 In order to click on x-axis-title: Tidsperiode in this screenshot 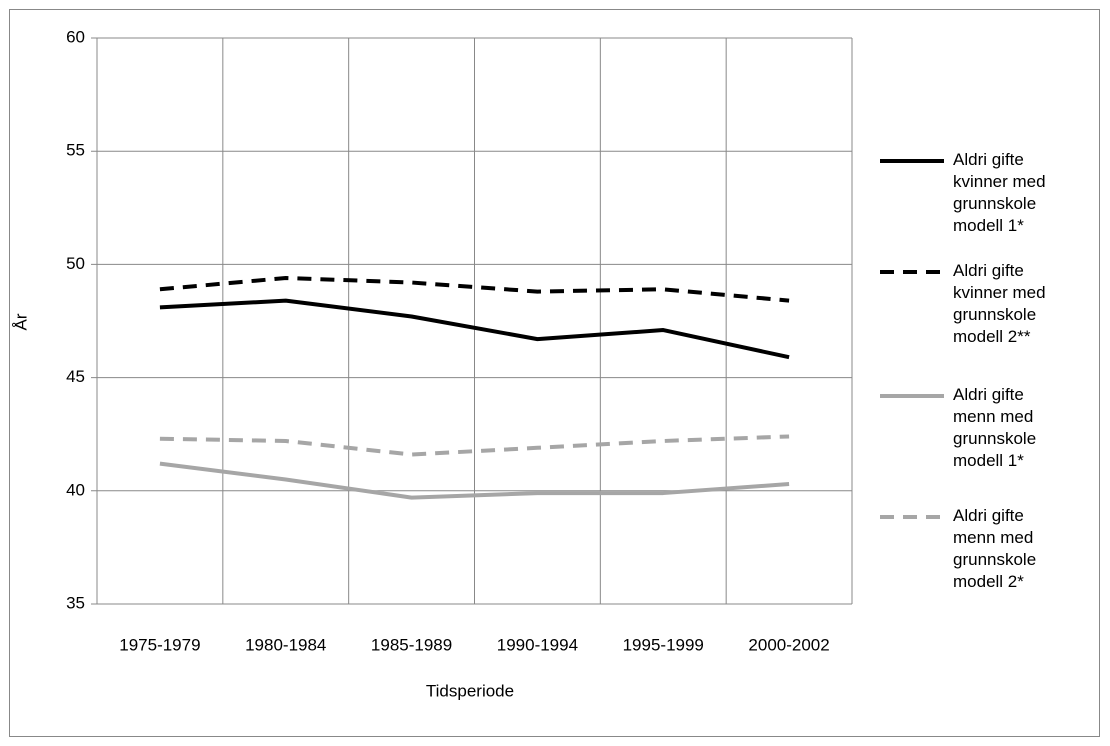, I will do `click(470, 690)`.